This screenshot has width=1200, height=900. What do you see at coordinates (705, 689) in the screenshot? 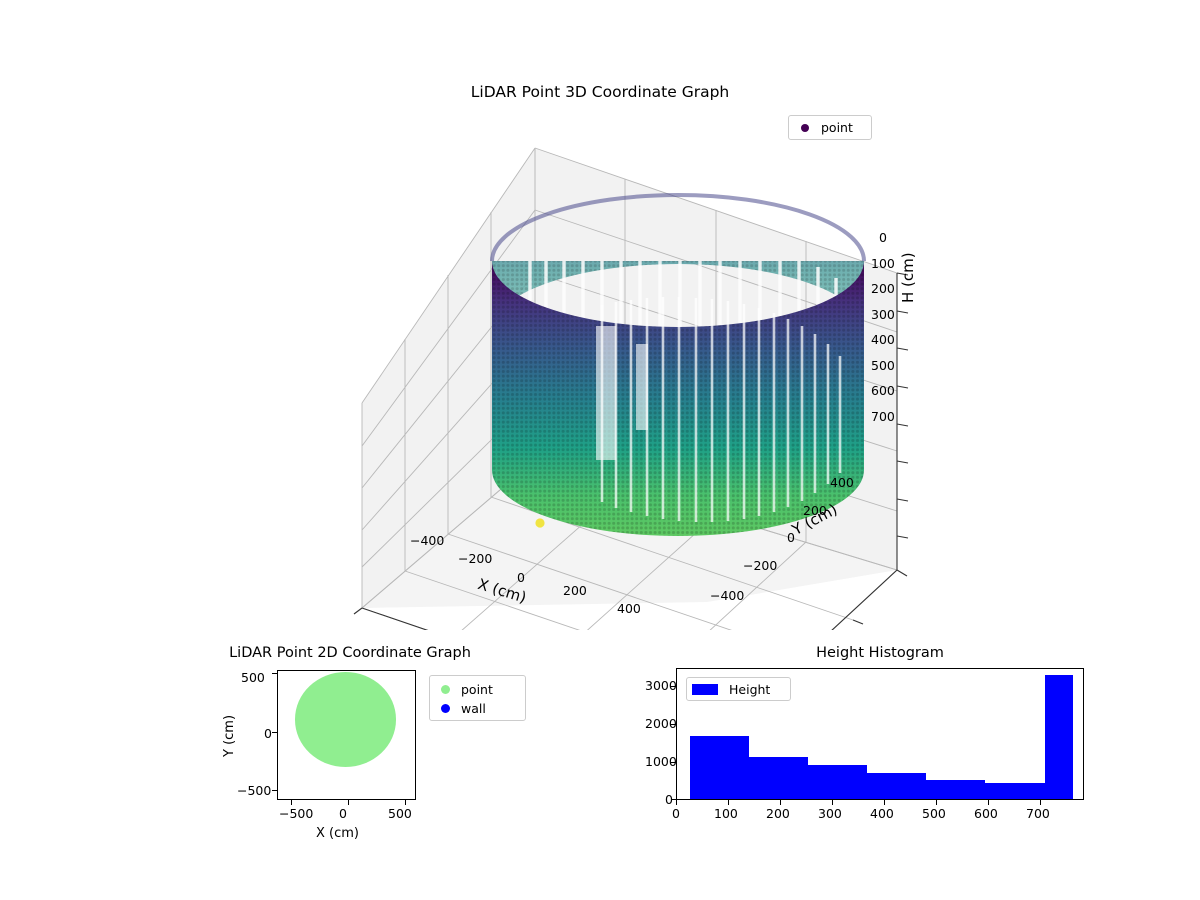
I see `legend-height-swatch-icon` at bounding box center [705, 689].